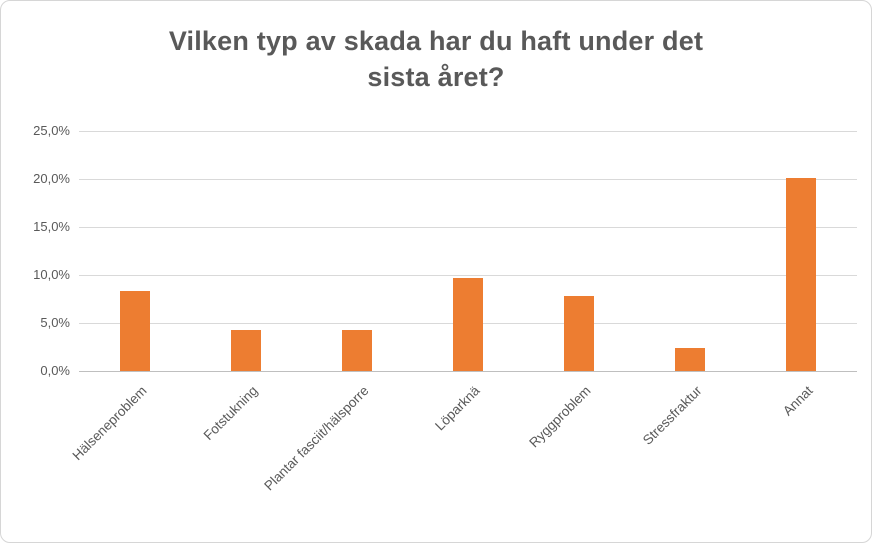 The image size is (872, 543). I want to click on chart-title-line-2: sista året?, so click(436, 77).